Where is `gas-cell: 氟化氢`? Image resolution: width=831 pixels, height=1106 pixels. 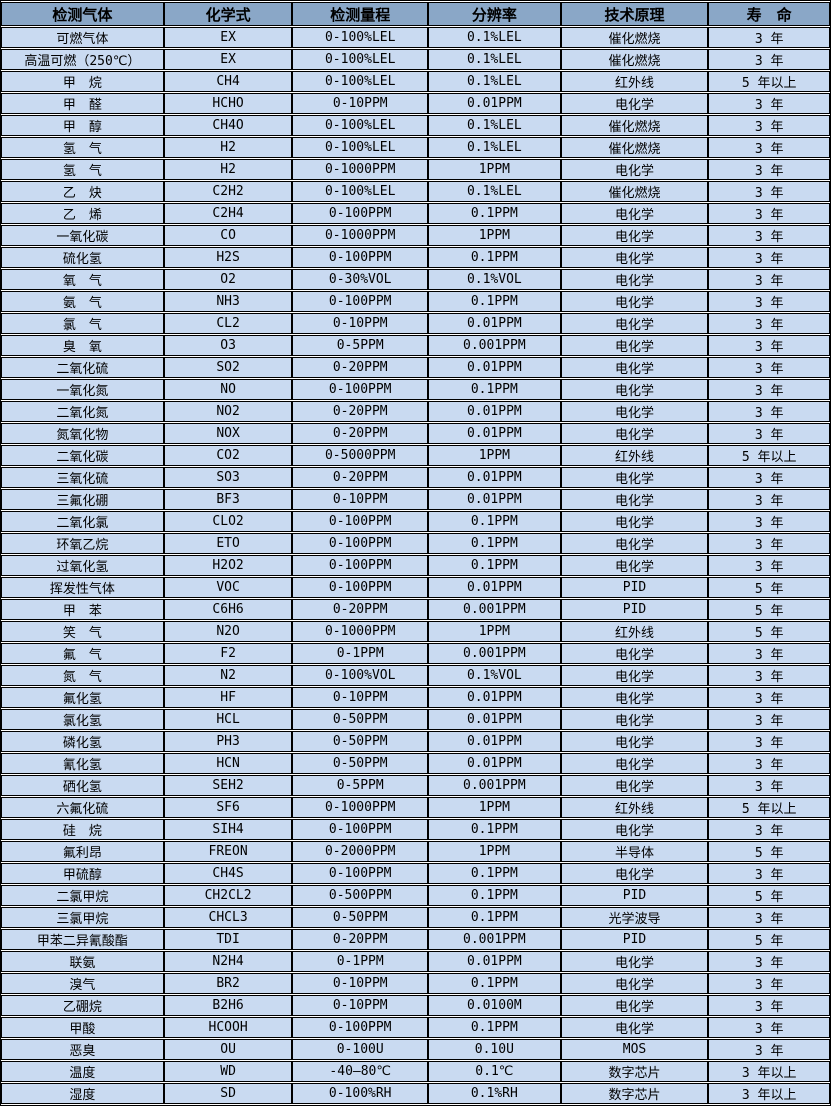 gas-cell: 氟化氢 is located at coordinates (82, 697).